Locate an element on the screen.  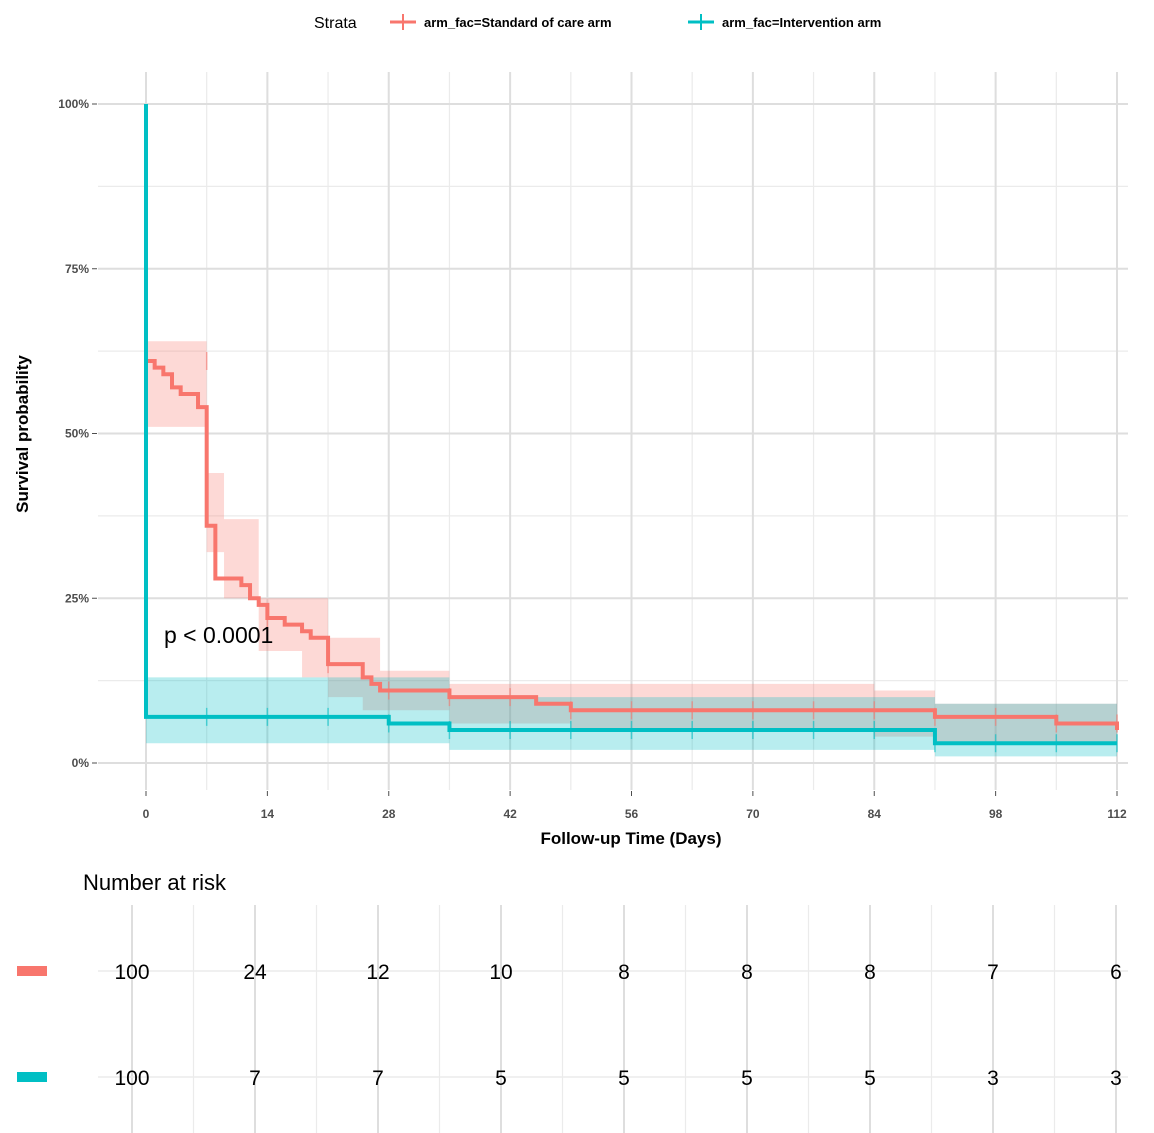
x-axis-title: Follow-up Time (Days) is located at coordinates (630, 838).